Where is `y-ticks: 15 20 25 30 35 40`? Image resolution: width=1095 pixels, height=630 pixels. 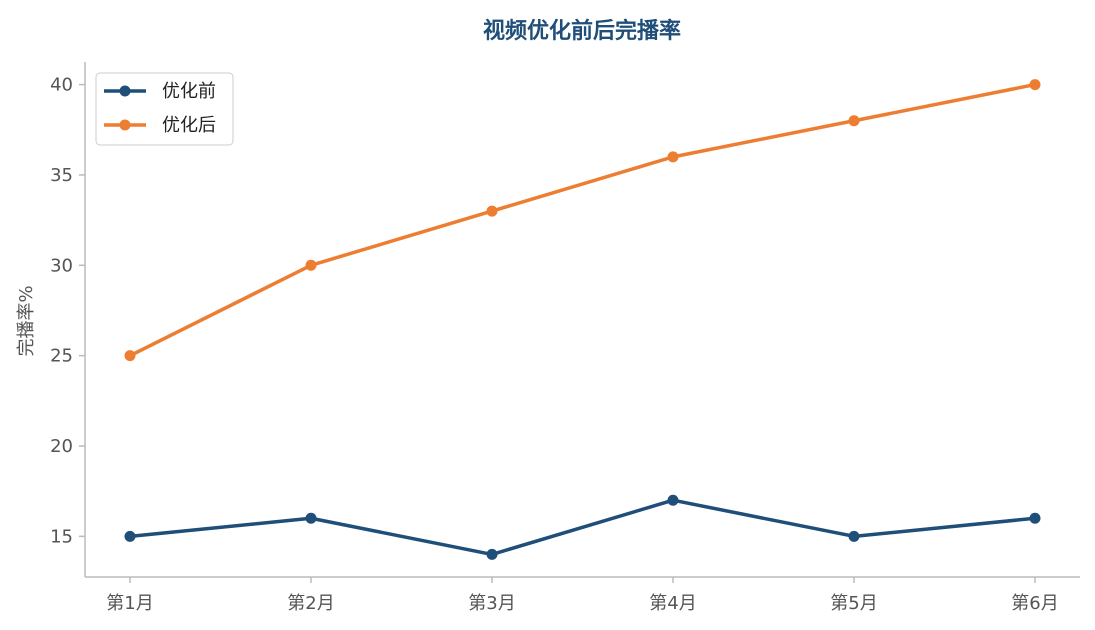 y-ticks: 15 20 25 30 35 40 is located at coordinates (67, 311).